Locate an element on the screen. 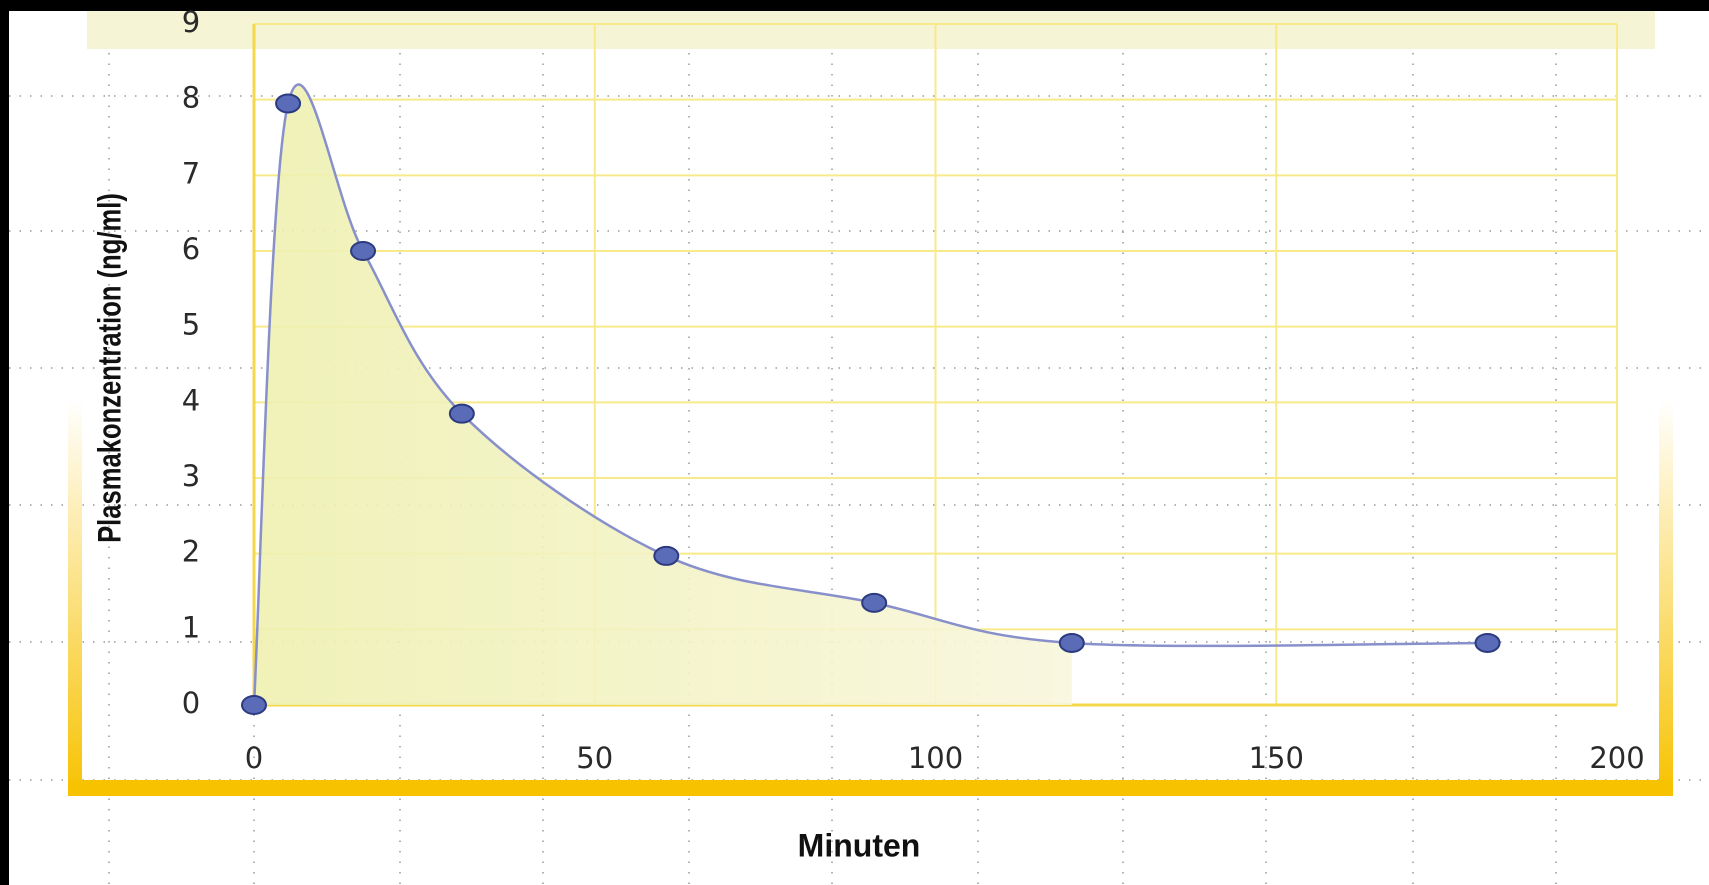  x-tick-label: 150 is located at coordinates (1276, 758).